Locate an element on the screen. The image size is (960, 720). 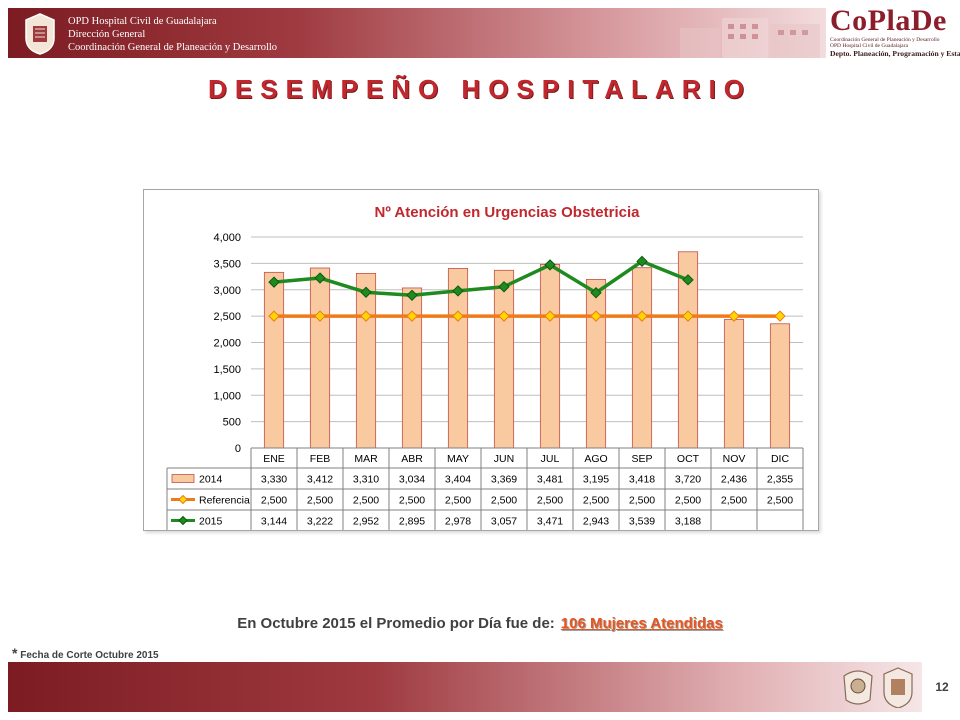
legend-label: Referencia is located at coordinates (224, 501).